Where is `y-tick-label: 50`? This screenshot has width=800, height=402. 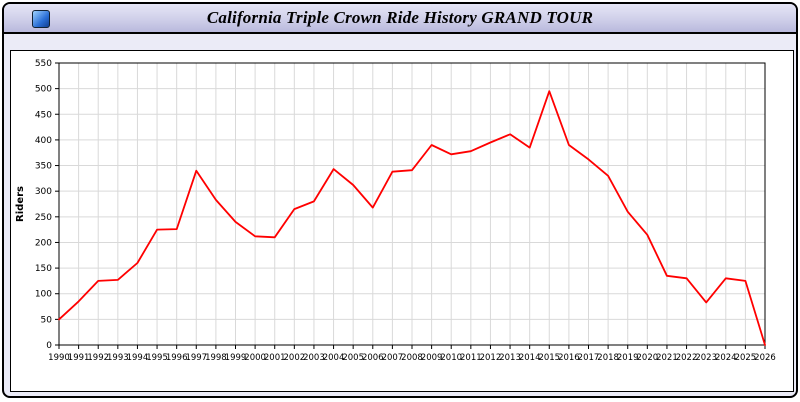
y-tick-label: 50 is located at coordinates (47, 320).